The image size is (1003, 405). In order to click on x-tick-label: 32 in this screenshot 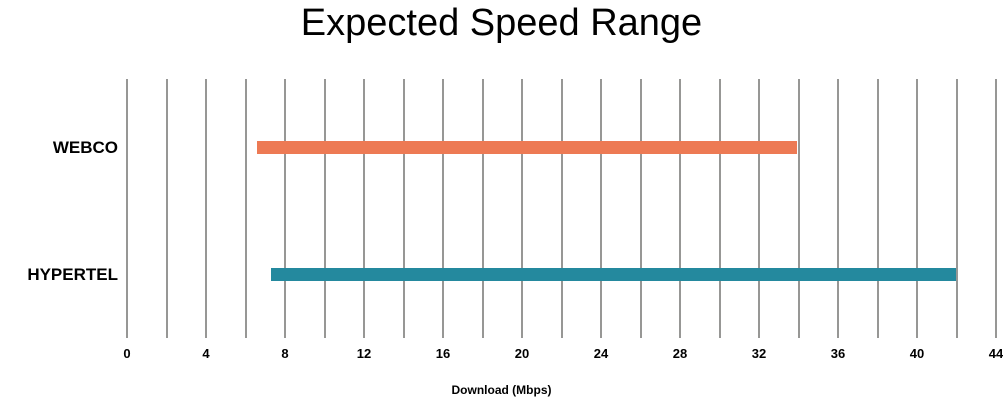, I will do `click(759, 353)`.